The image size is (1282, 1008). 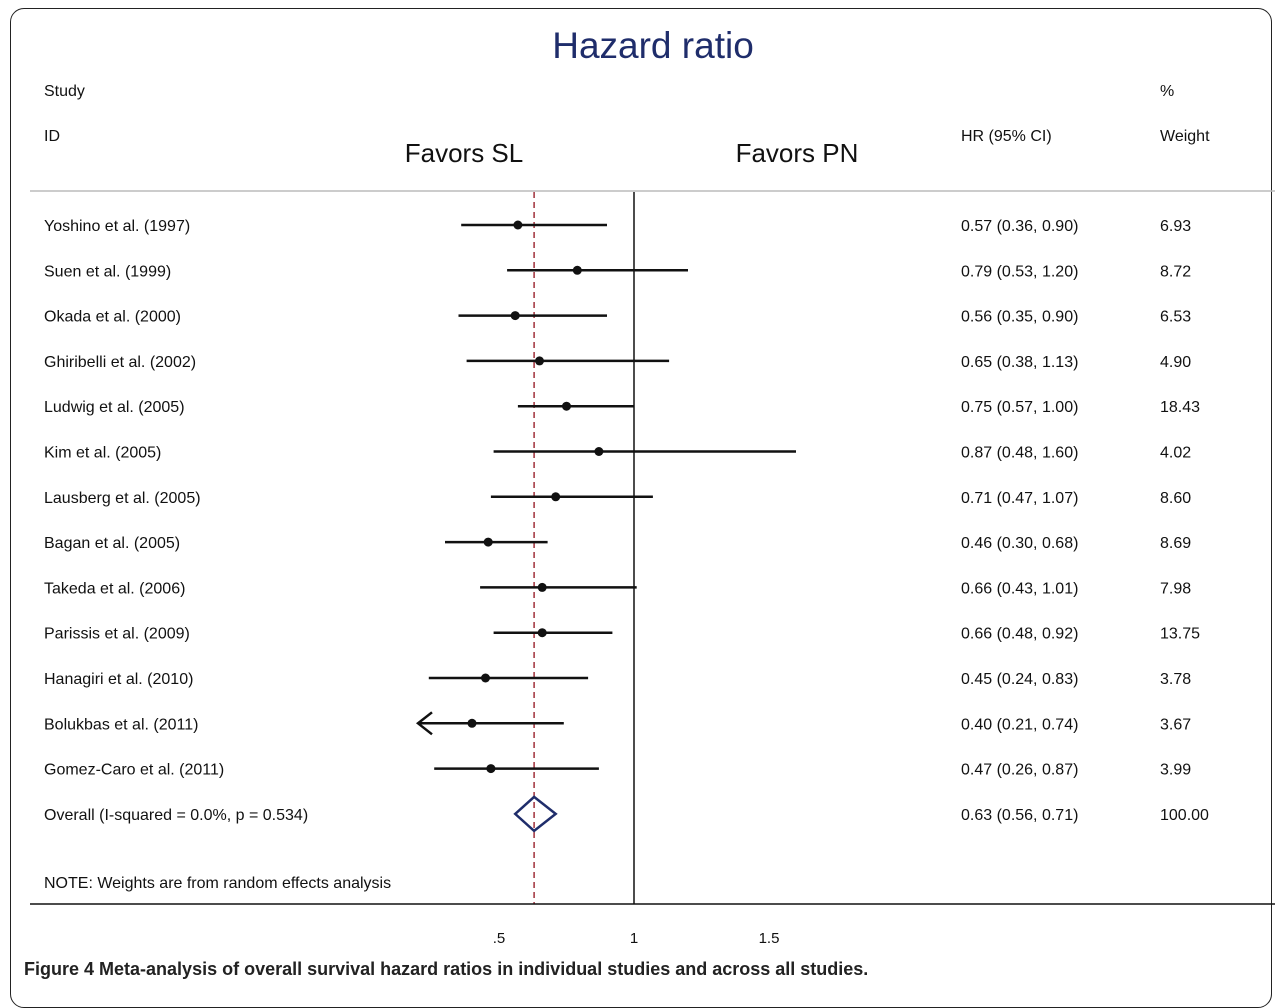 What do you see at coordinates (1180, 634) in the screenshot?
I see `weight-value: 13.75` at bounding box center [1180, 634].